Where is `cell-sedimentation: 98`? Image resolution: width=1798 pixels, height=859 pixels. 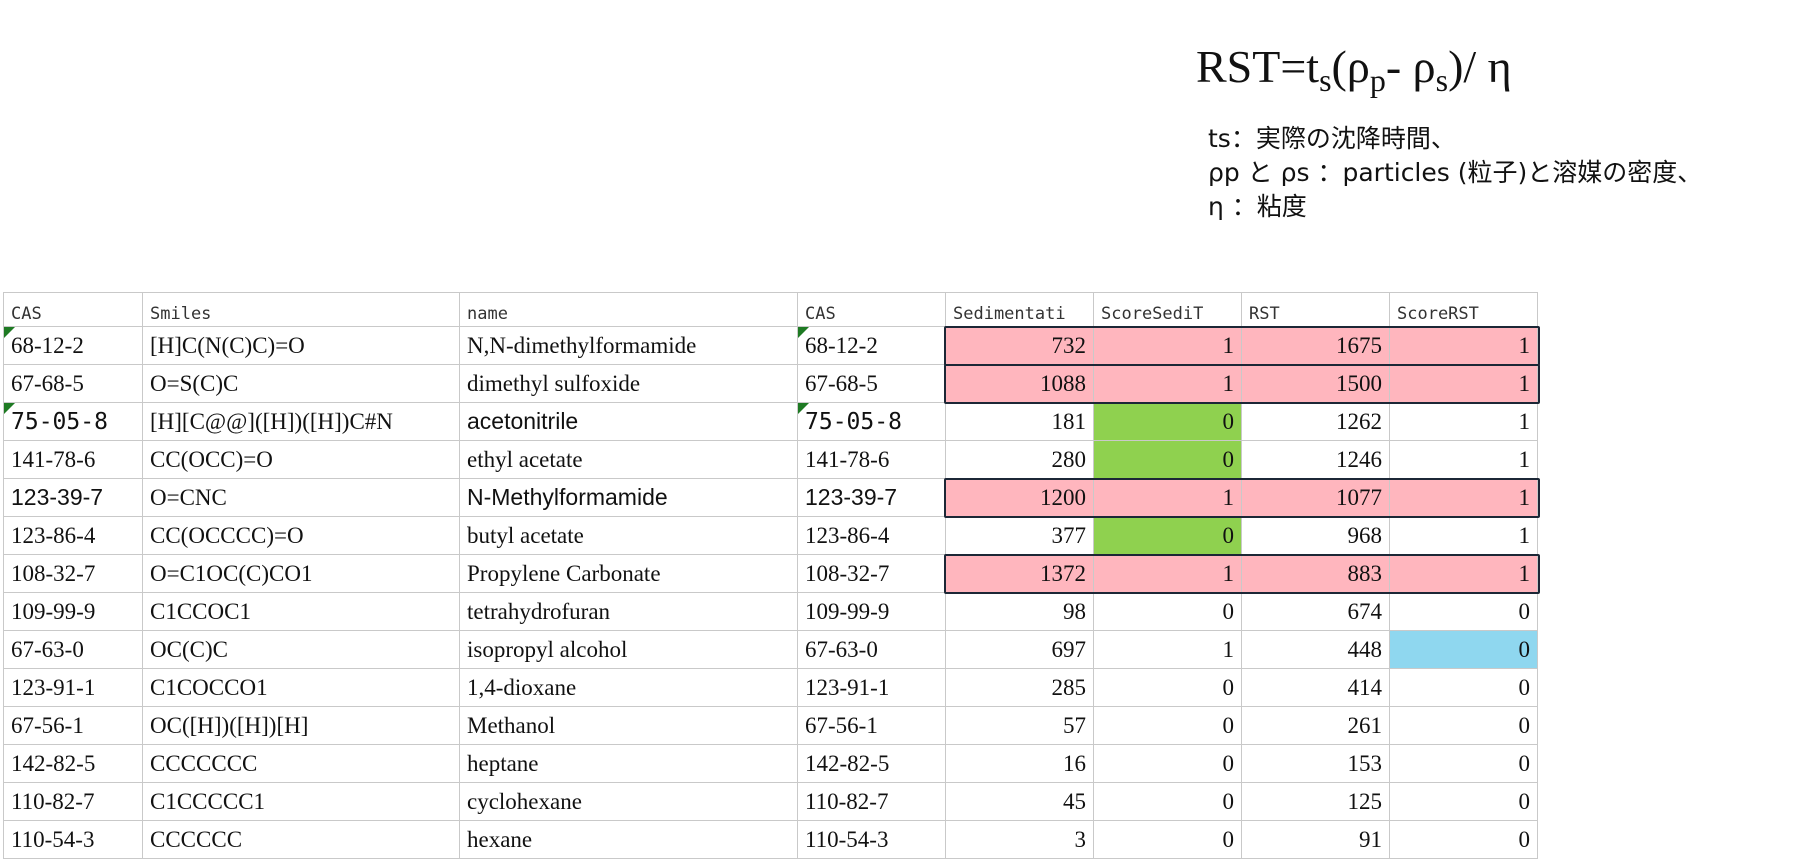 cell-sedimentation: 98 is located at coordinates (1019, 611).